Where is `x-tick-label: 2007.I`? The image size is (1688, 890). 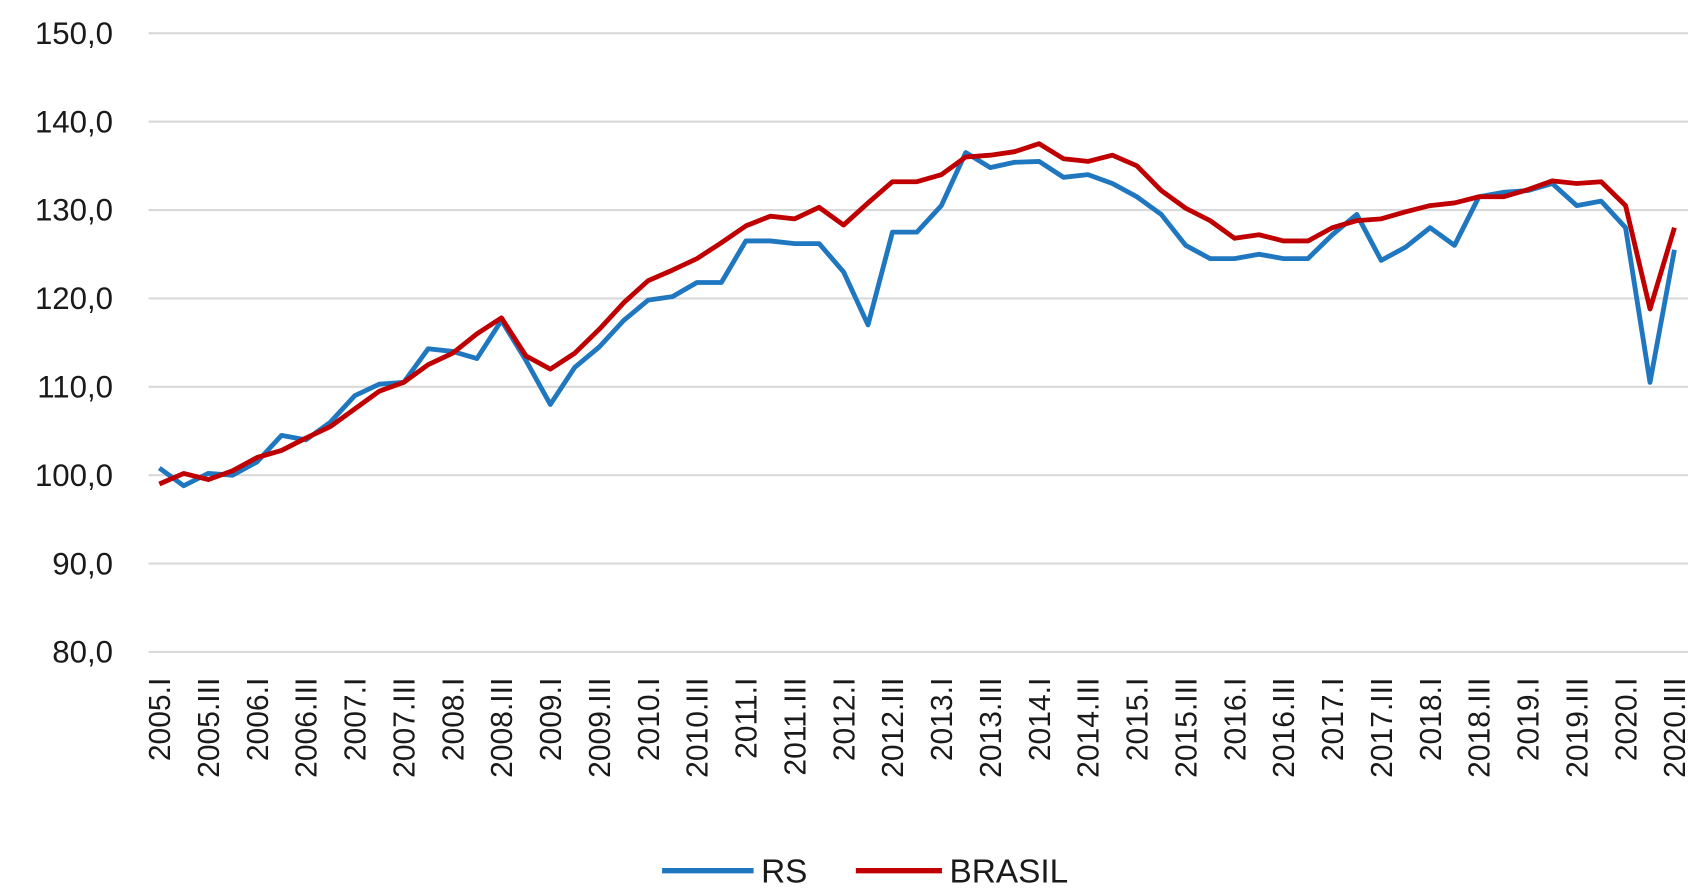 x-tick-label: 2007.I is located at coordinates (356, 719).